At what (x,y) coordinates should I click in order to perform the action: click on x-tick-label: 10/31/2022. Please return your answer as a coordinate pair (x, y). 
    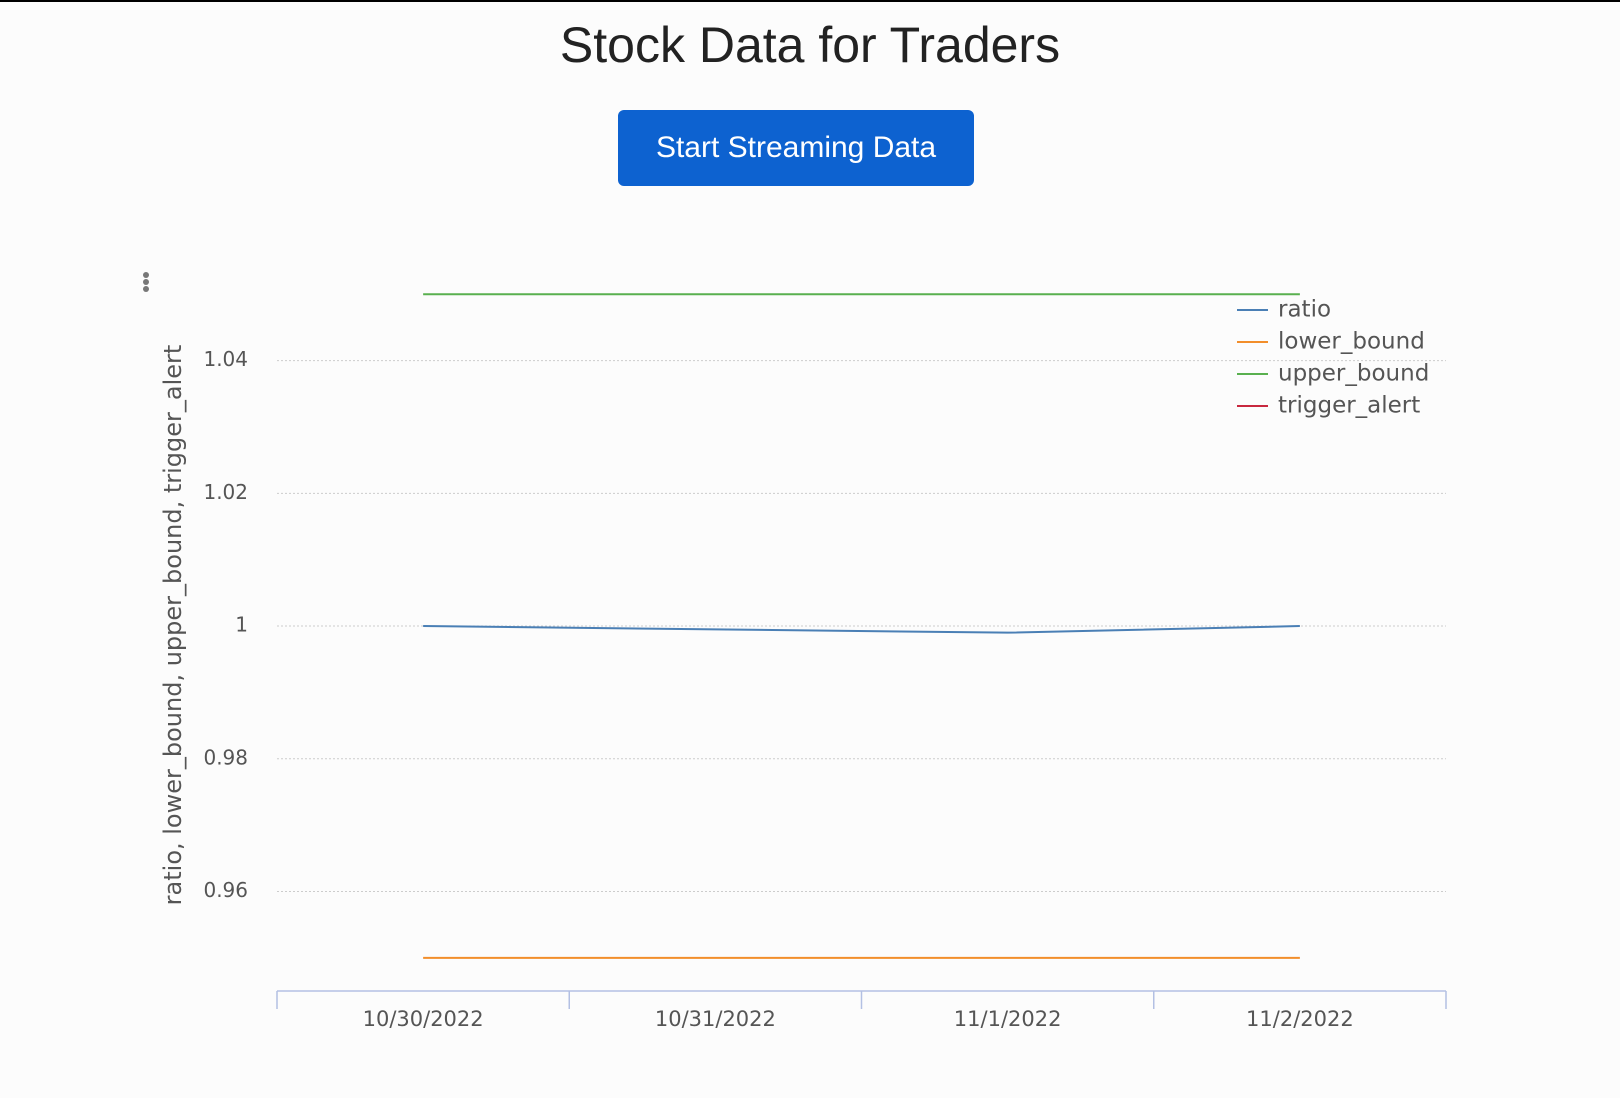
    Looking at the image, I should click on (715, 1019).